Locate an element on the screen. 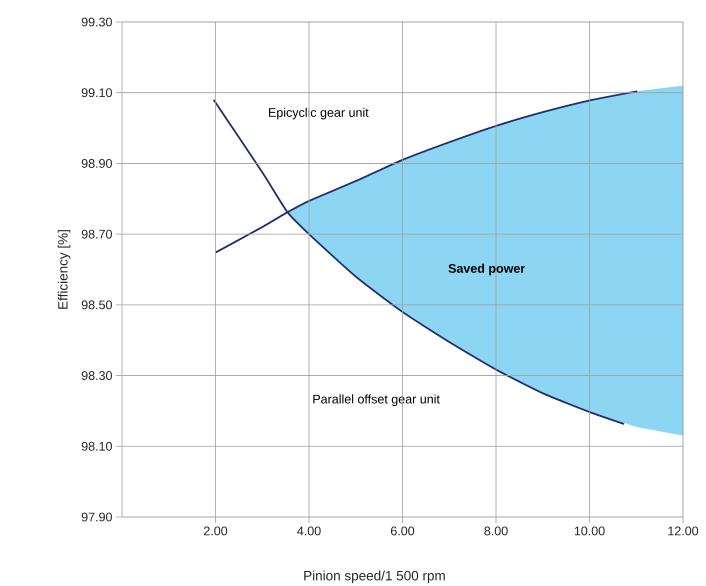  y-tick-label: 98.70 is located at coordinates (97, 234).